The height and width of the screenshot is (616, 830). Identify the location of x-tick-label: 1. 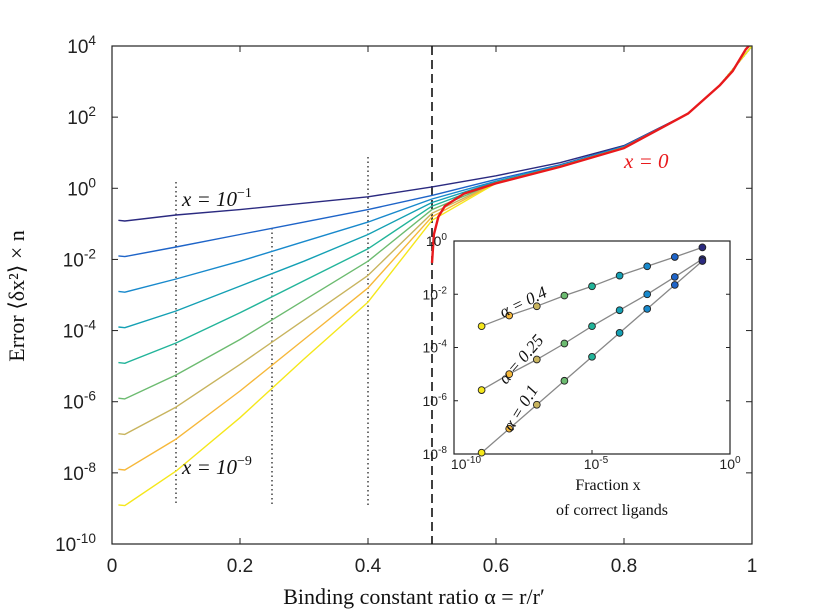
(752, 566).